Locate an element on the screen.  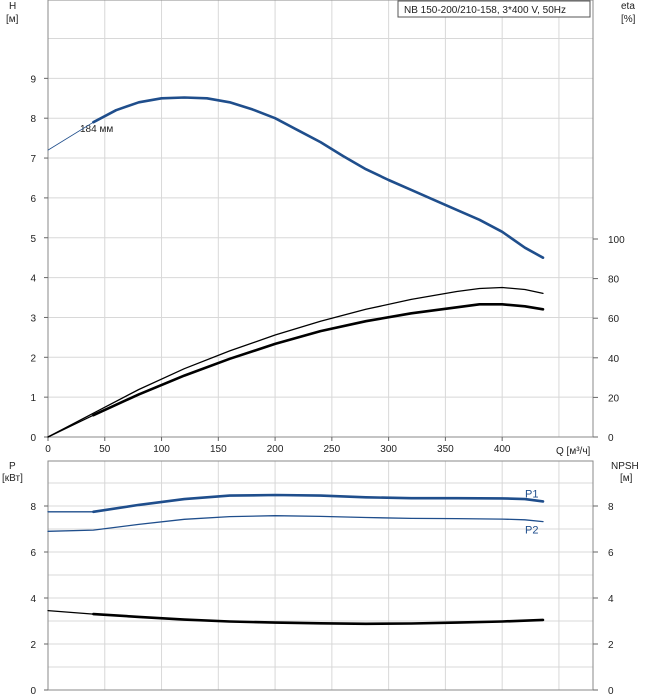
p-tick-label: 6 is located at coordinates (33, 553).